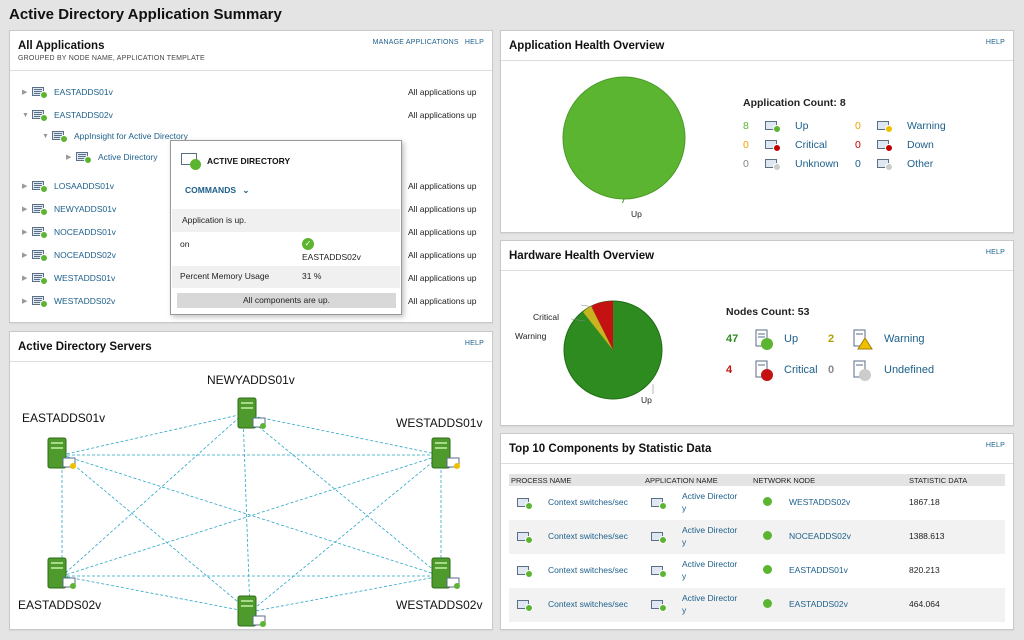 This screenshot has width=1024, height=640. I want to click on tree-node-row: ▶ WESTADDS01v All applications up, so click(249, 278).